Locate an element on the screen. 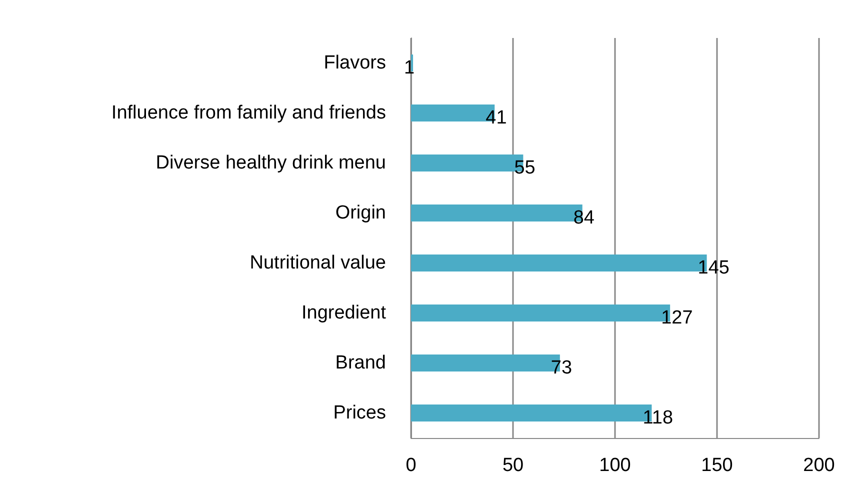 The height and width of the screenshot is (501, 856). data-label: 127 is located at coordinates (677, 318).